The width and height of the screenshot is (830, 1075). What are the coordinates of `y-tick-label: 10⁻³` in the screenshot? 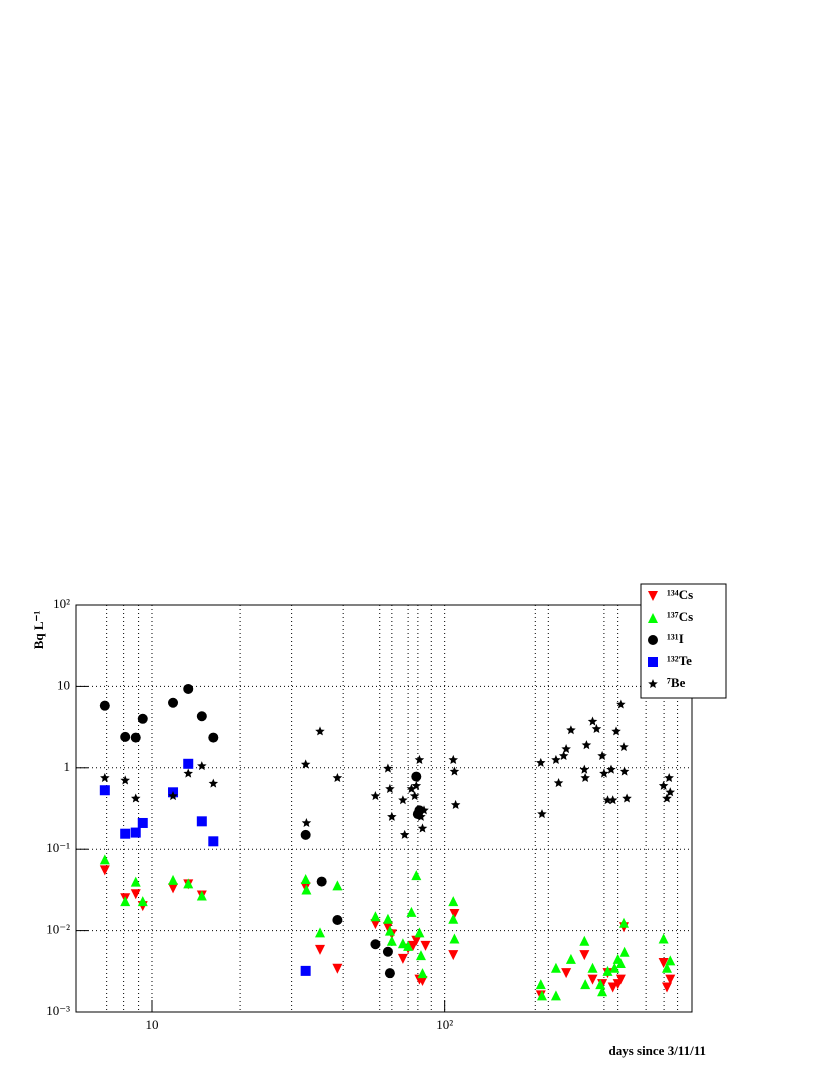 It's located at (58, 1010).